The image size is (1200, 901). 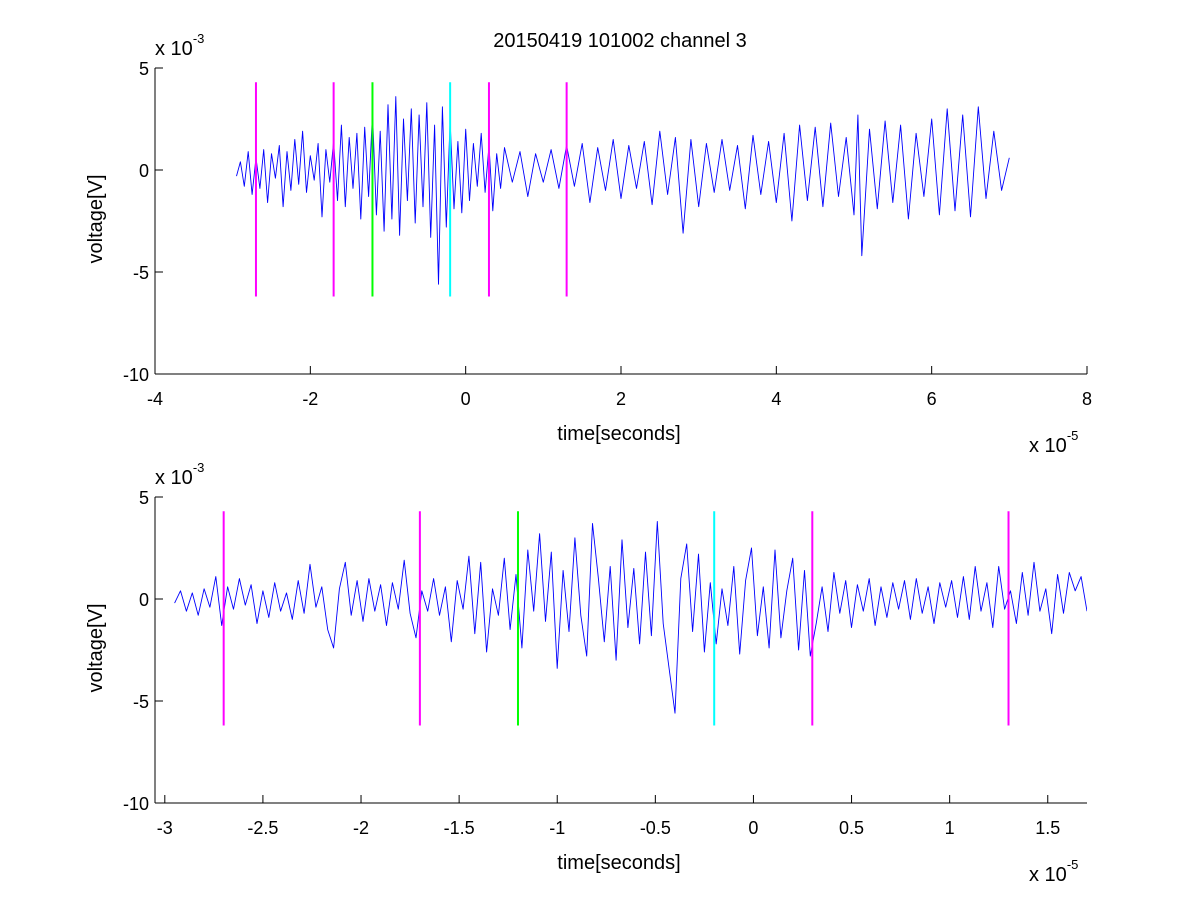 I want to click on figure-title: 20150419 101002 channel 3, so click(x=620, y=41).